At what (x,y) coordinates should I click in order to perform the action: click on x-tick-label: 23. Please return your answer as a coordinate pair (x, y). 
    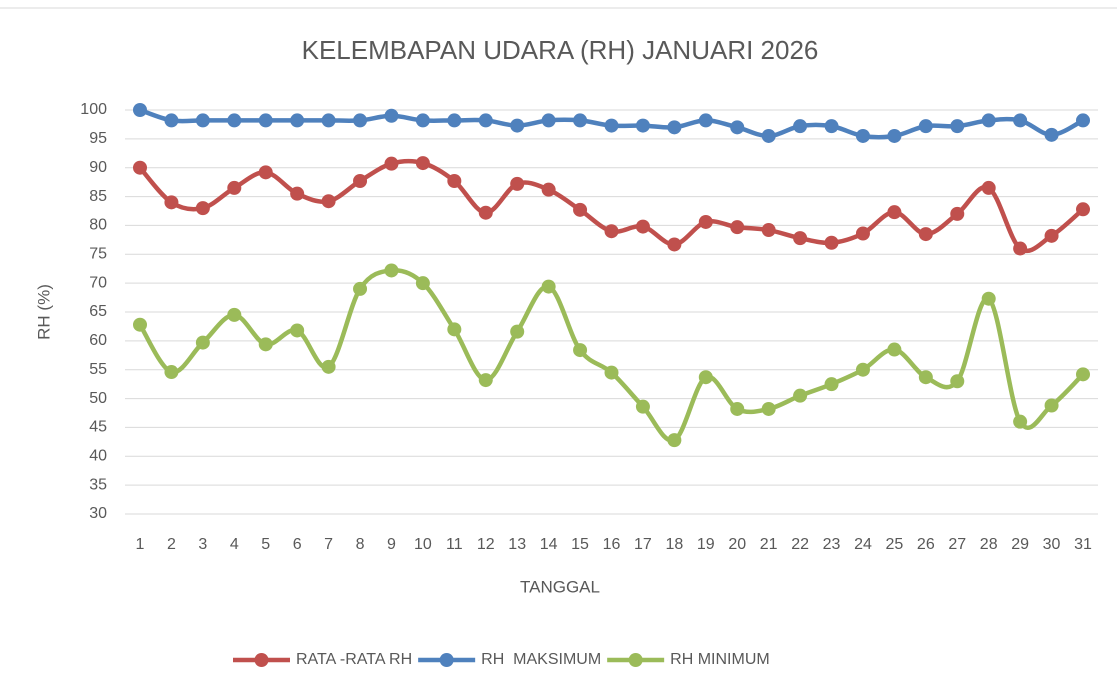
    Looking at the image, I should click on (832, 544).